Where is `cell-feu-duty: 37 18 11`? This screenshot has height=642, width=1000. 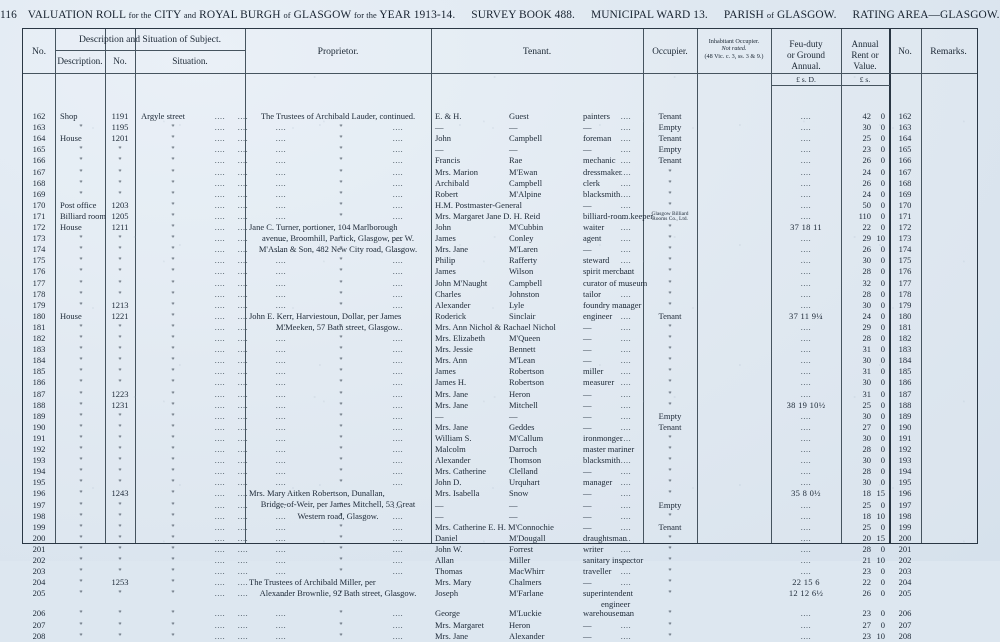 cell-feu-duty: 37 18 11 is located at coordinates (806, 227).